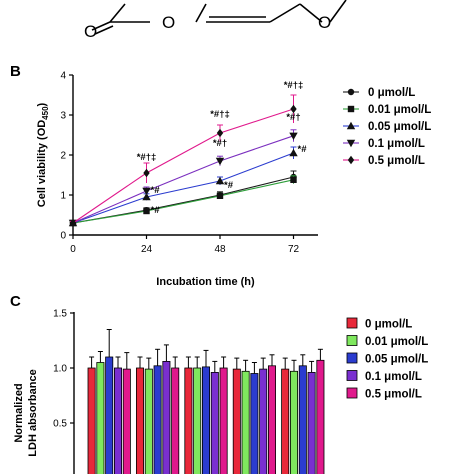  What do you see at coordinates (15, 71) in the screenshot?
I see `panel-label-b: B` at bounding box center [15, 71].